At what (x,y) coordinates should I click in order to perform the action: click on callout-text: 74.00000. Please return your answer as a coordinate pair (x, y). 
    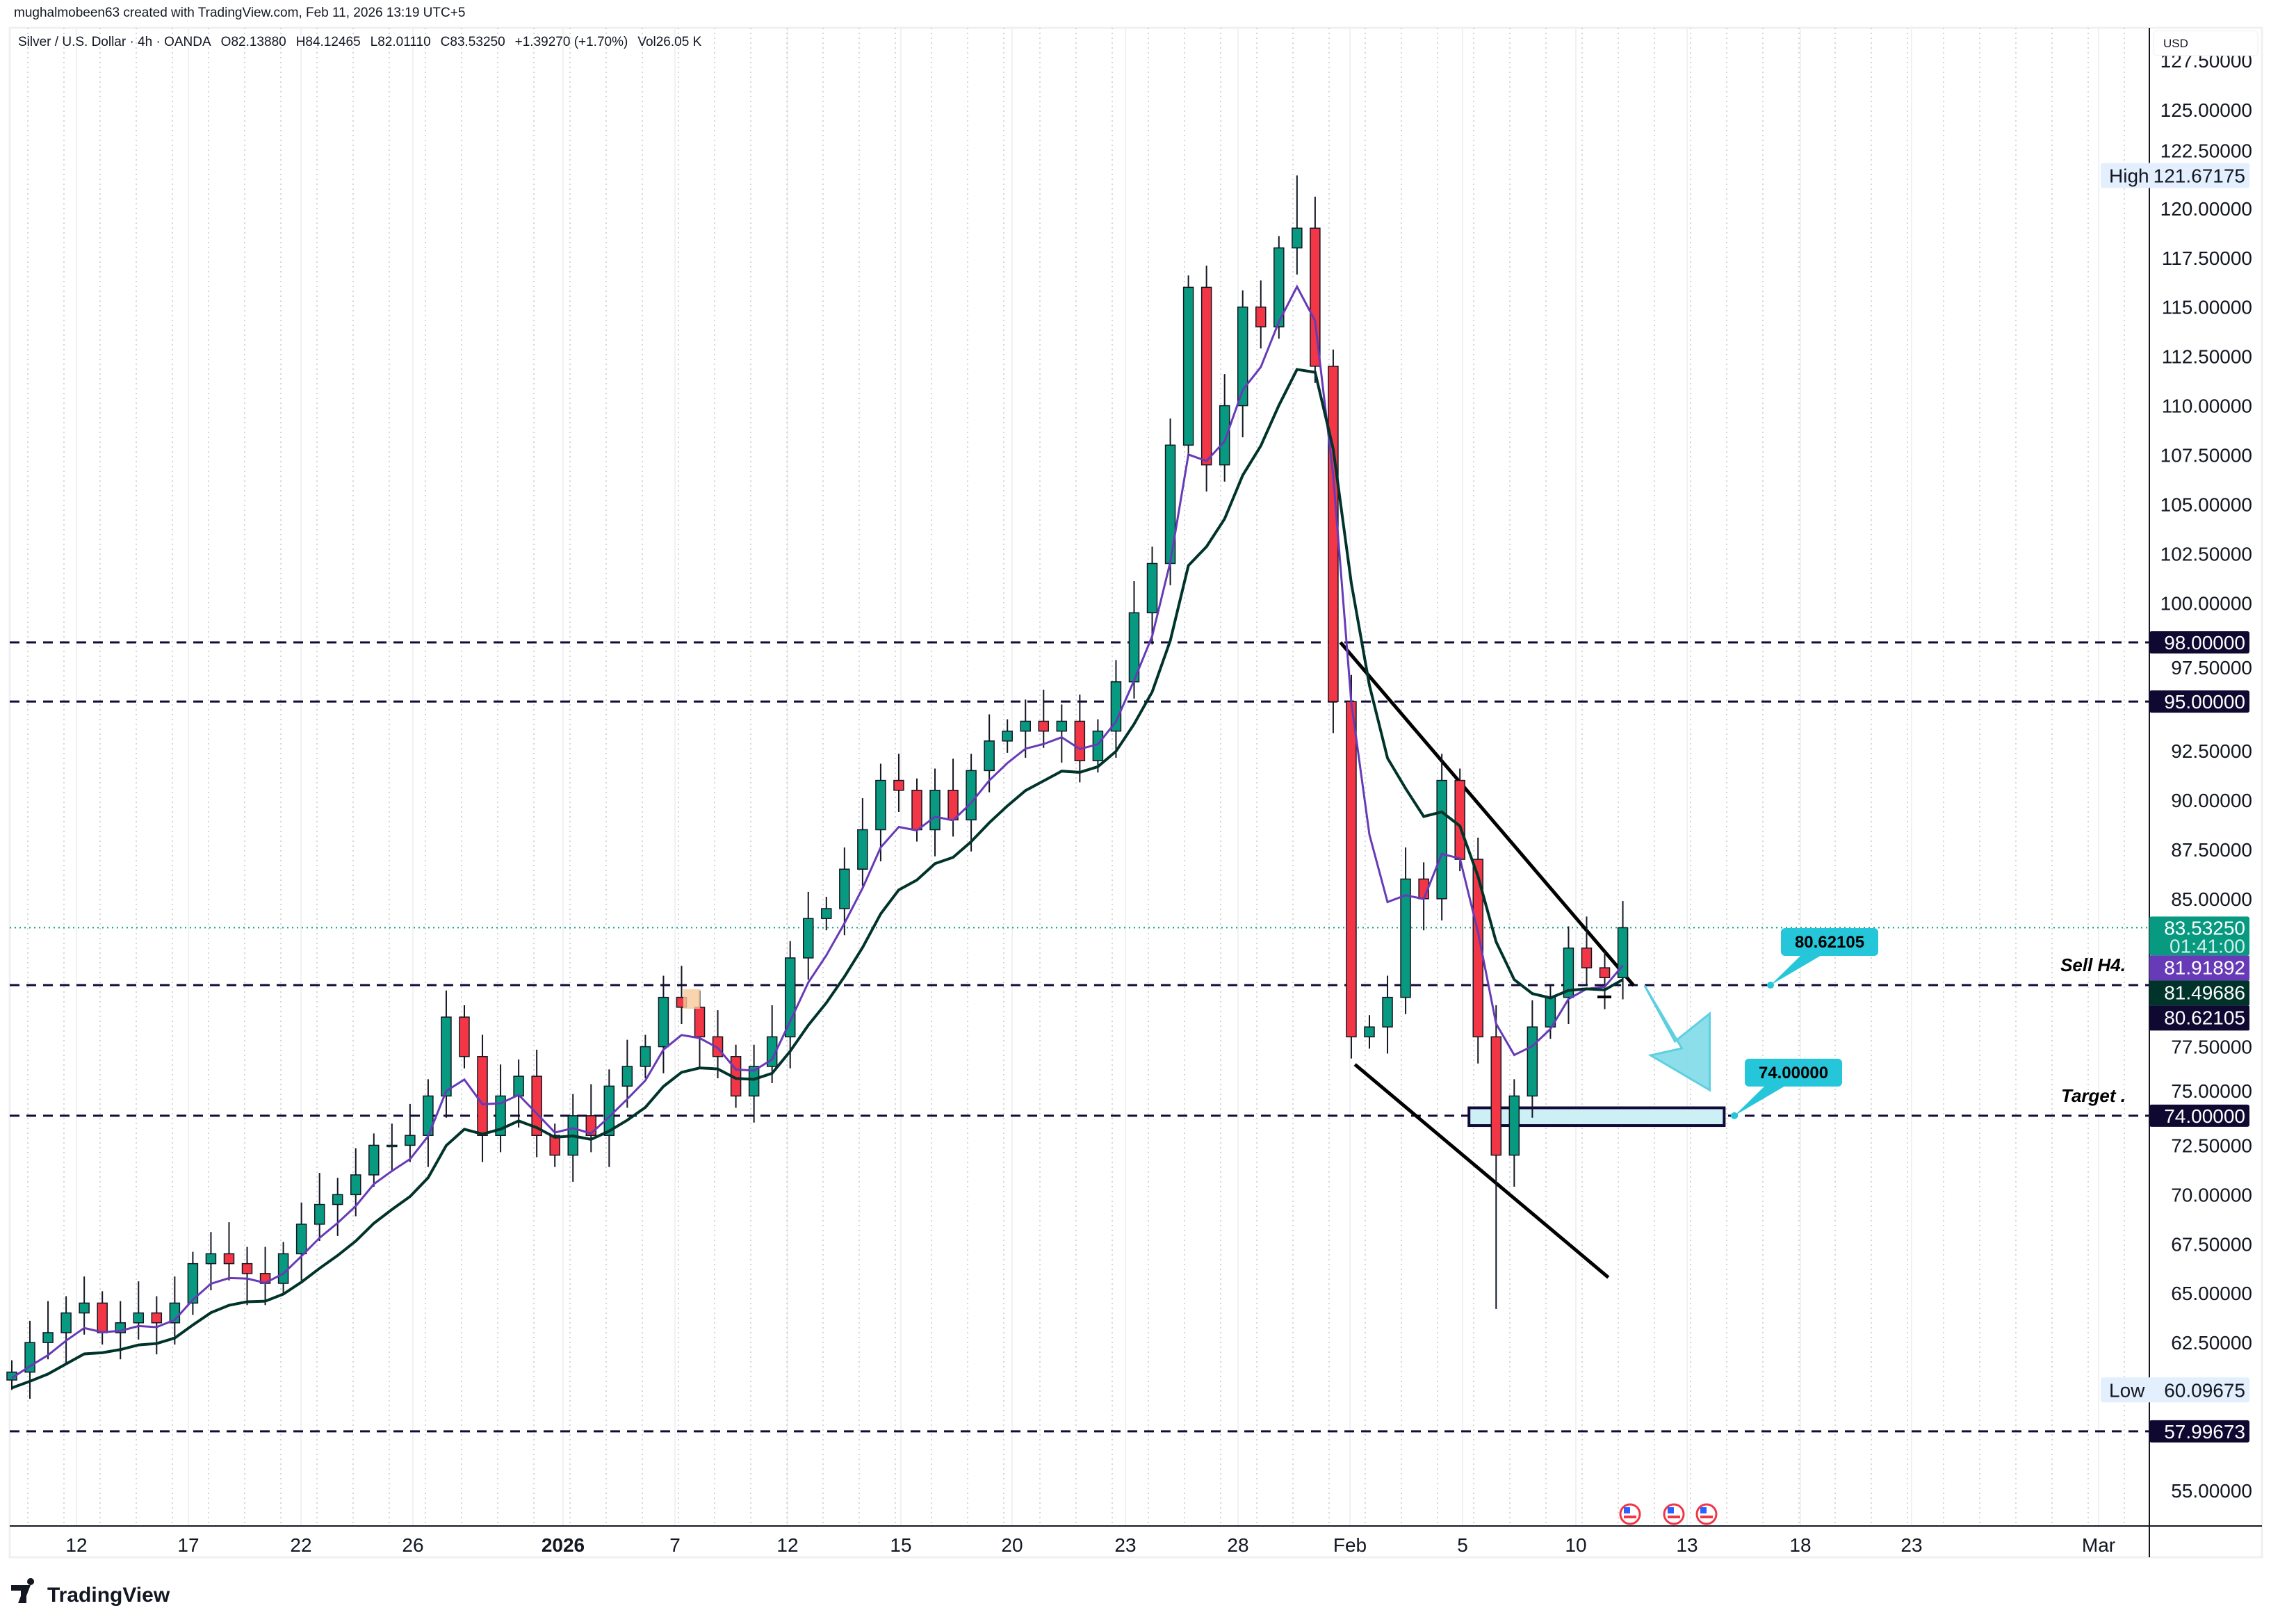
    Looking at the image, I should click on (1793, 1073).